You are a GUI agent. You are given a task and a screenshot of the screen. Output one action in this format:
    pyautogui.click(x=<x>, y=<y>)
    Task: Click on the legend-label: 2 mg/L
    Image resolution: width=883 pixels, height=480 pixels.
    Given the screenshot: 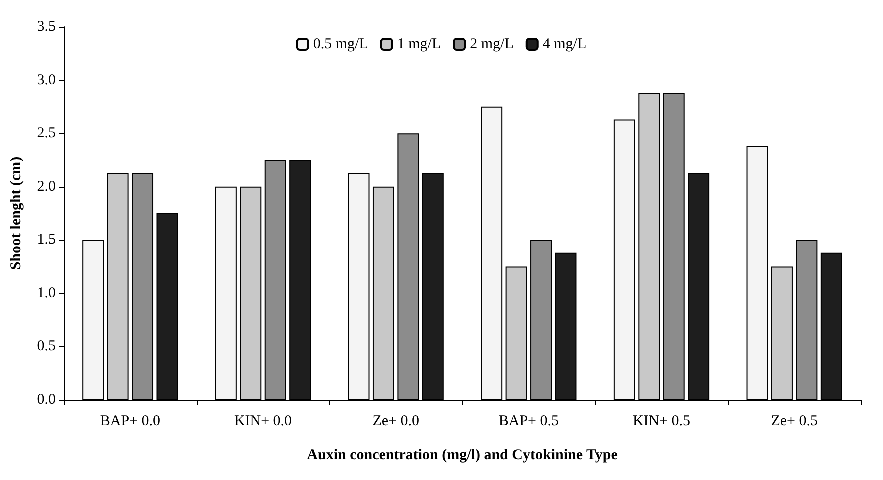 What is the action you would take?
    pyautogui.click(x=492, y=44)
    